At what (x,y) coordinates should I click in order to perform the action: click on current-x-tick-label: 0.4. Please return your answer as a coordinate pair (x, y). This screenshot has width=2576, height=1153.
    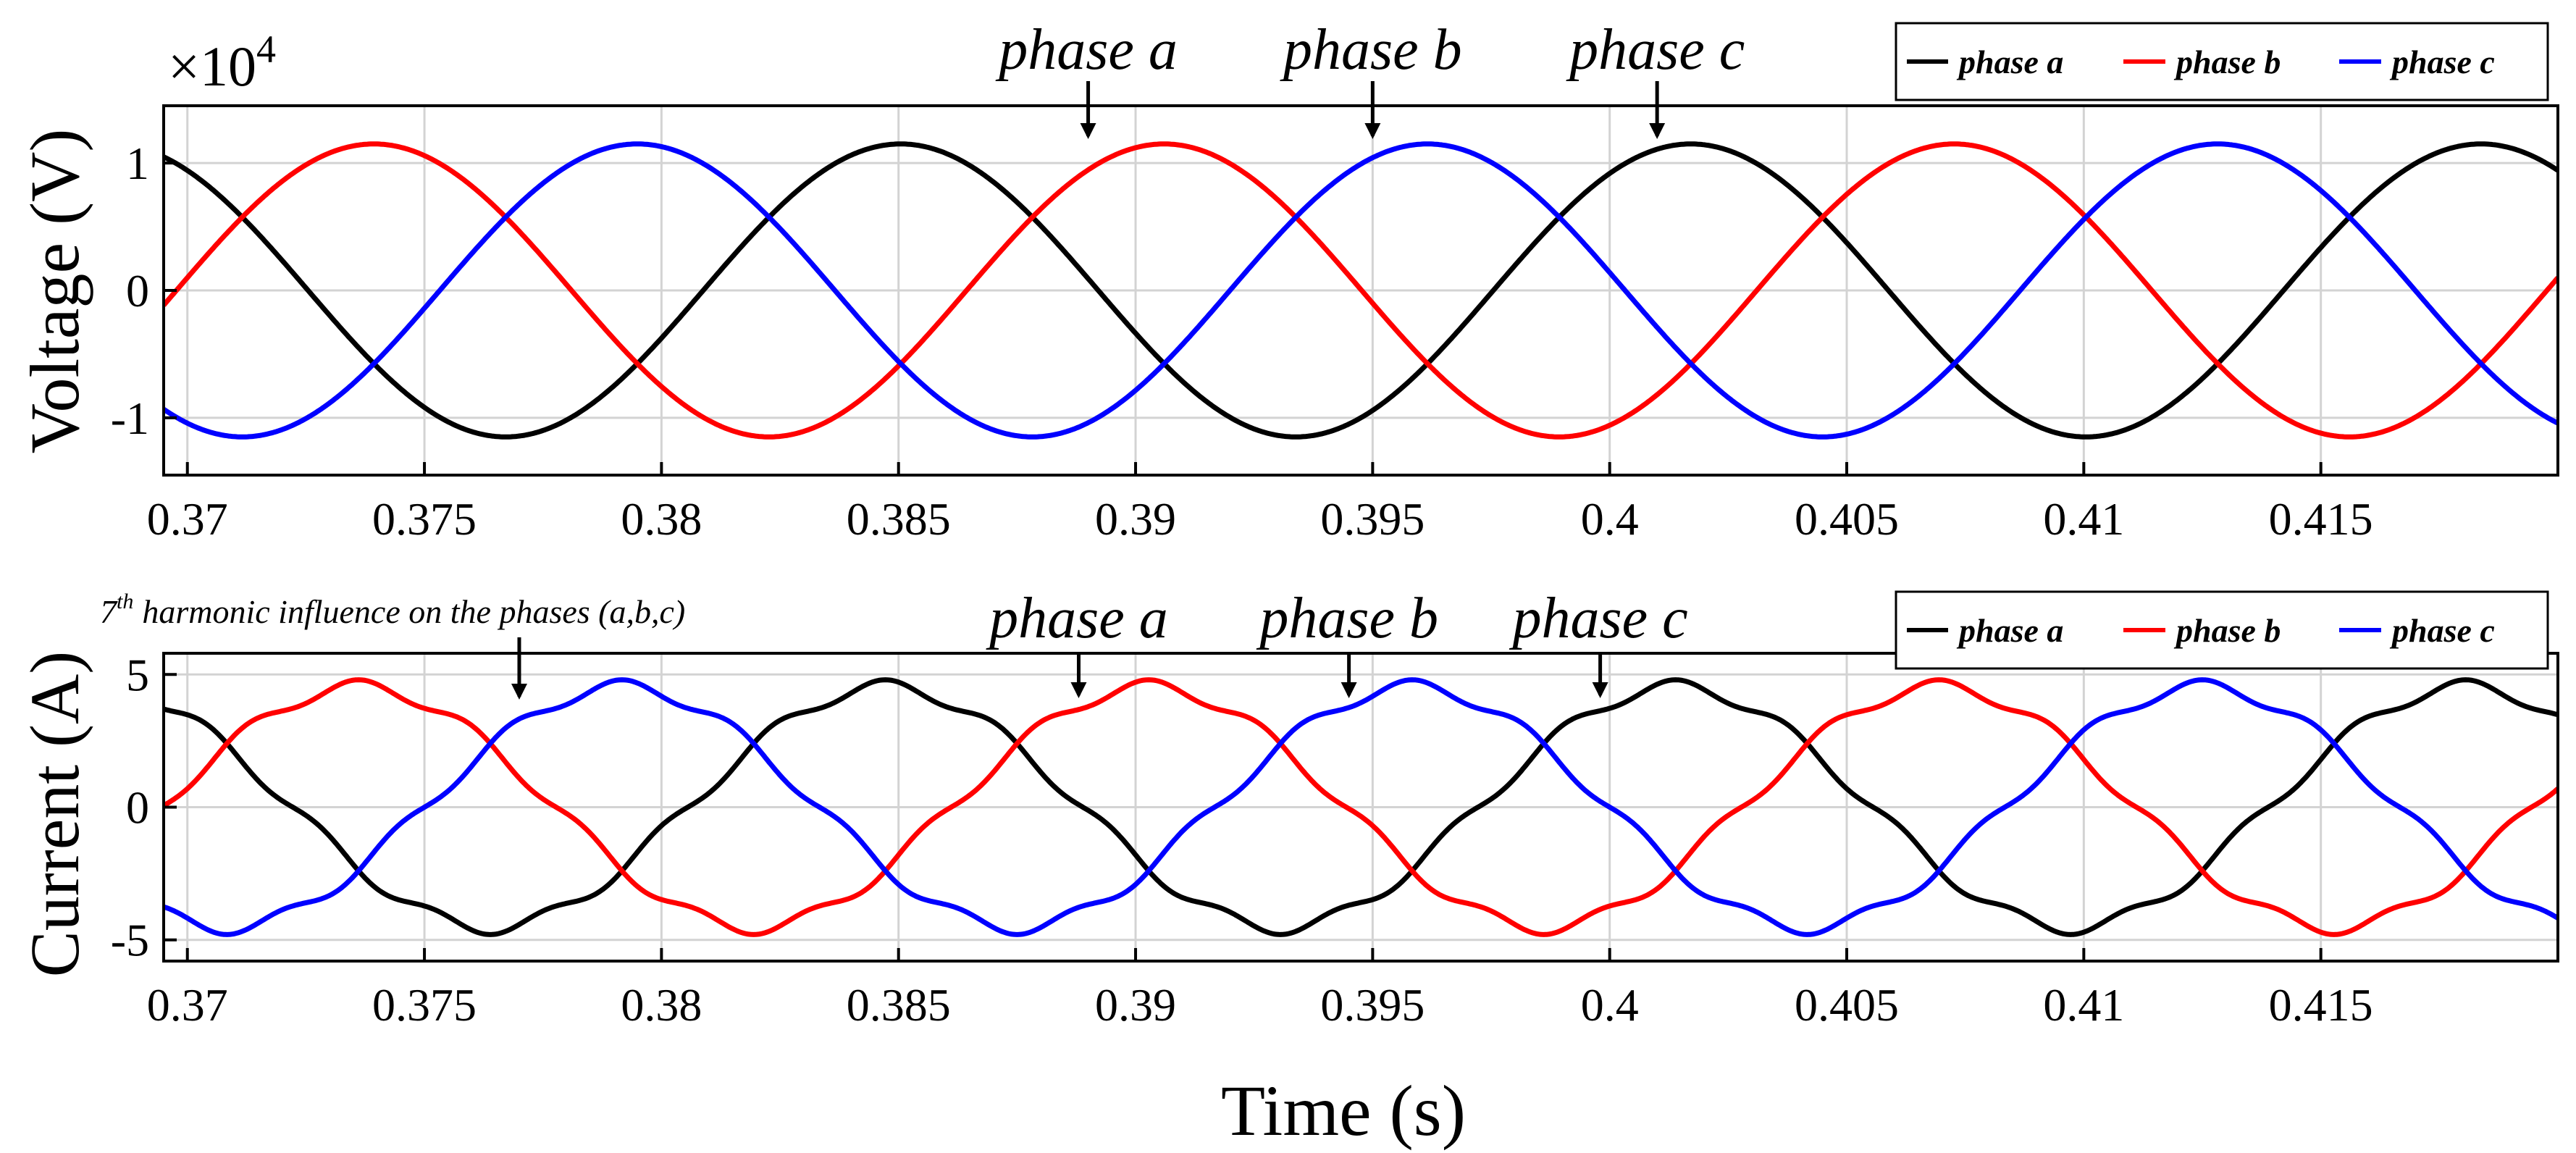
    Looking at the image, I should click on (1610, 1005).